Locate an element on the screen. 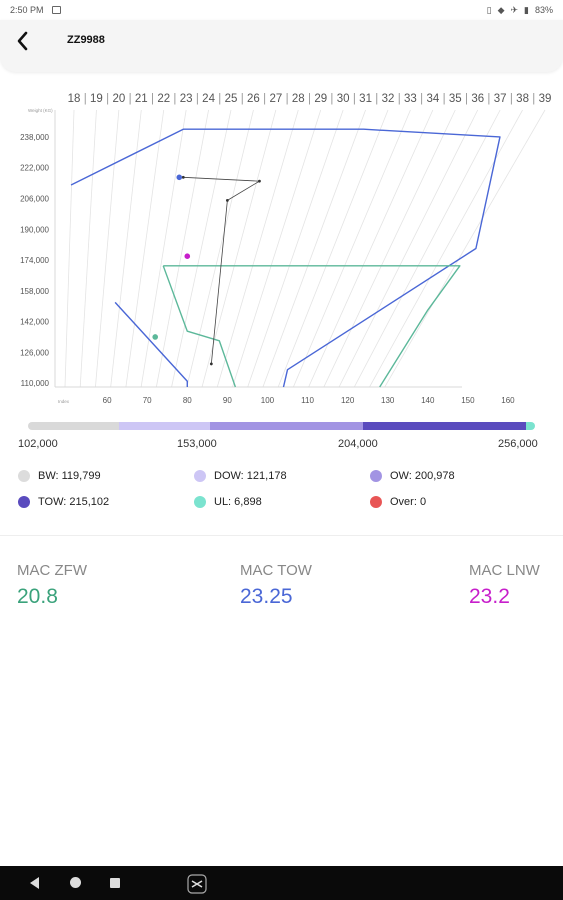 This screenshot has height=900, width=563. weight-distribution-bar is located at coordinates (281, 426).